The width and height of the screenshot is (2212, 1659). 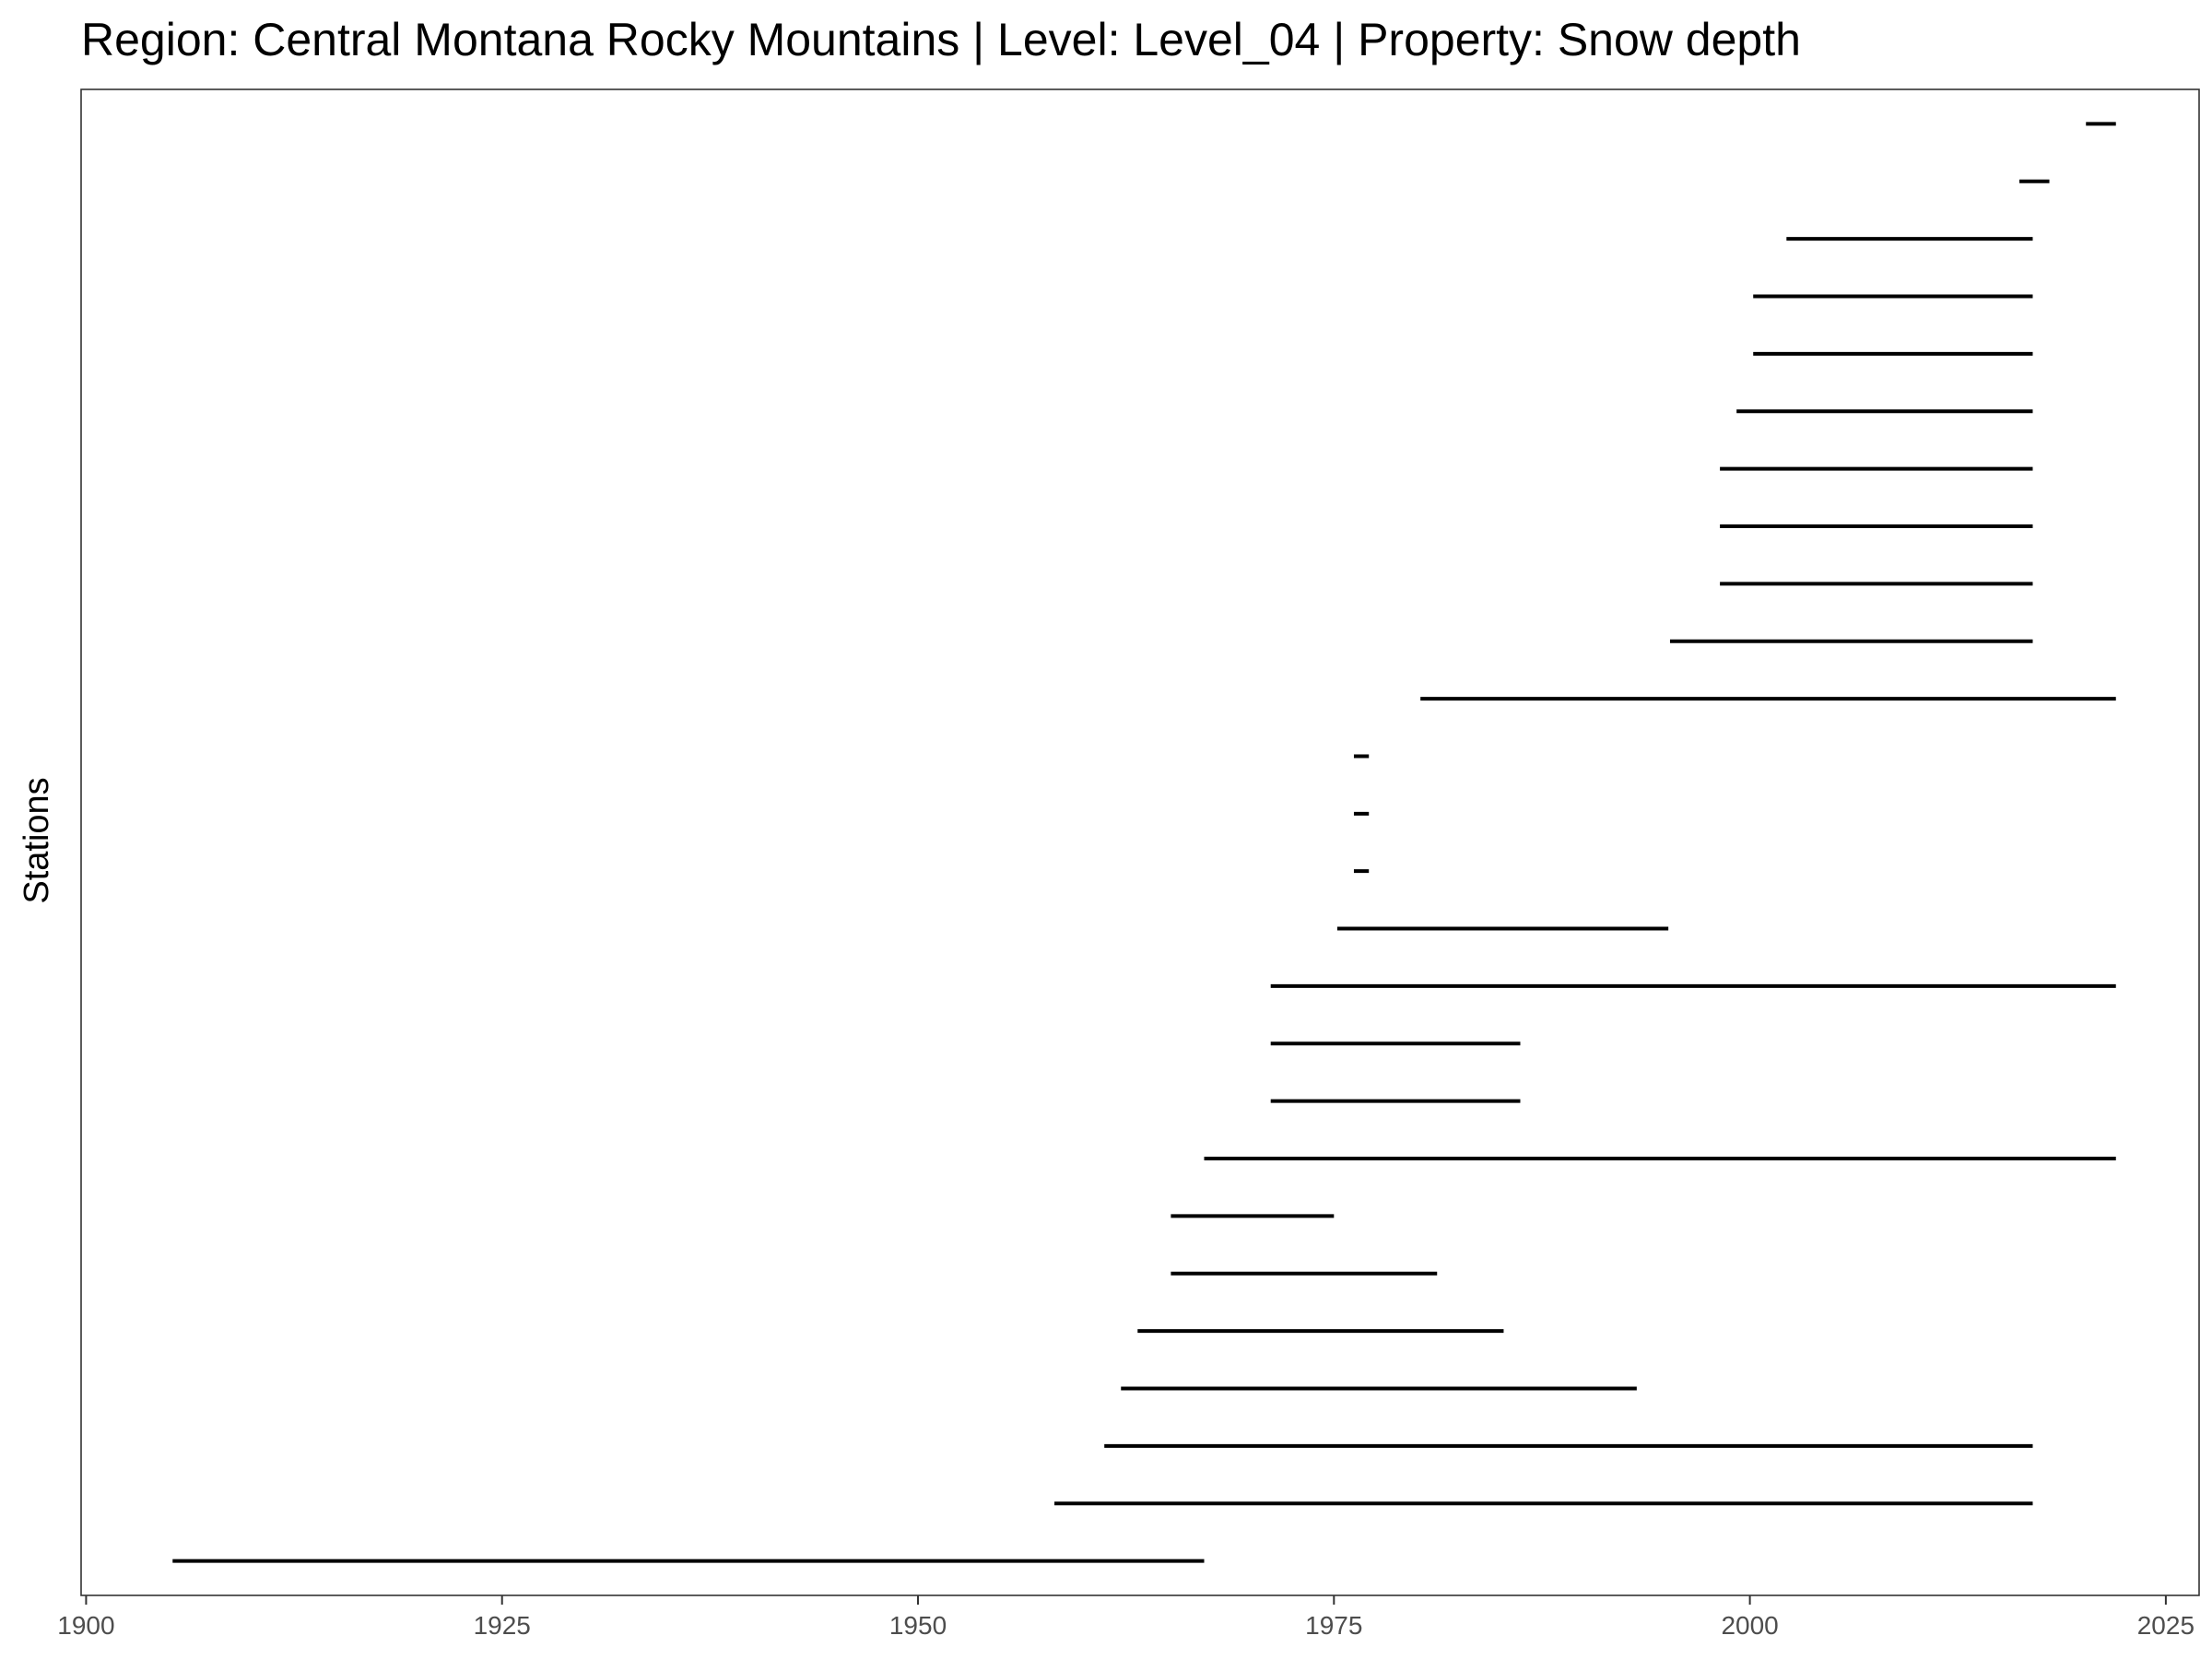 I want to click on x-tick-label-2025: 2025, so click(x=2165, y=1625).